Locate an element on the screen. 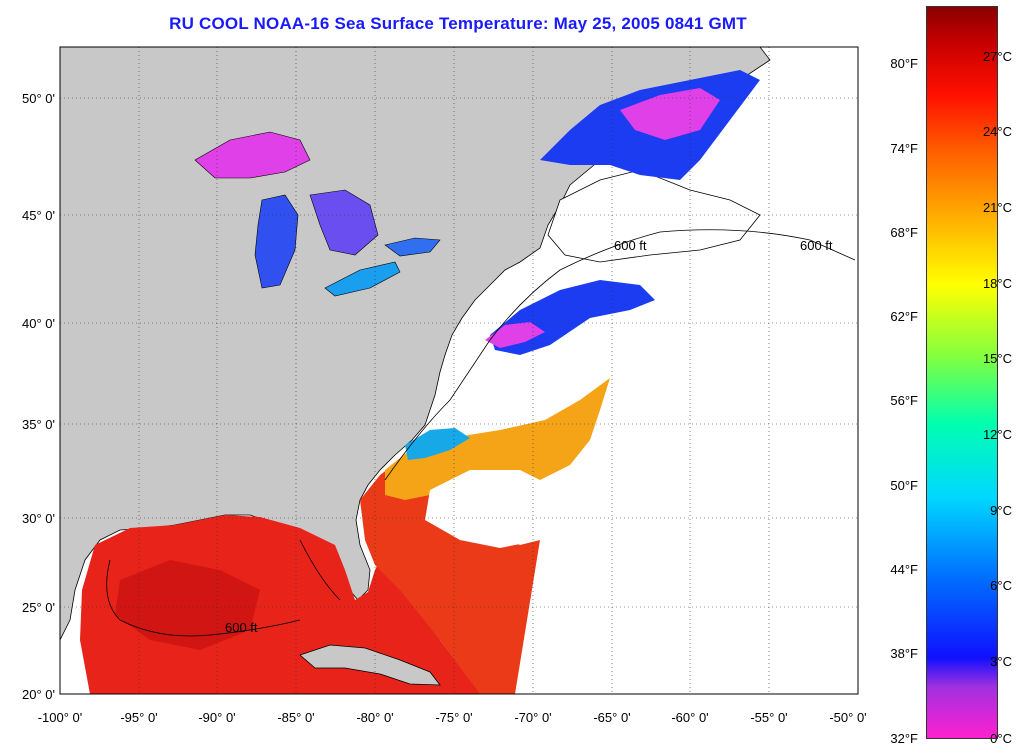  lon-tick: -85° 0' is located at coordinates (295, 717).